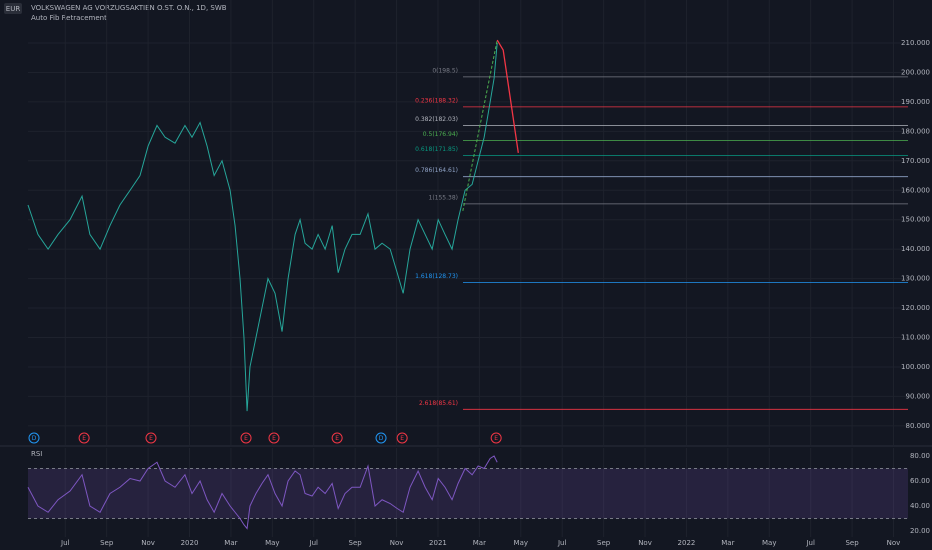 Image resolution: width=932 pixels, height=550 pixels. I want to click on y-tick-label: 200.000, so click(915, 72).